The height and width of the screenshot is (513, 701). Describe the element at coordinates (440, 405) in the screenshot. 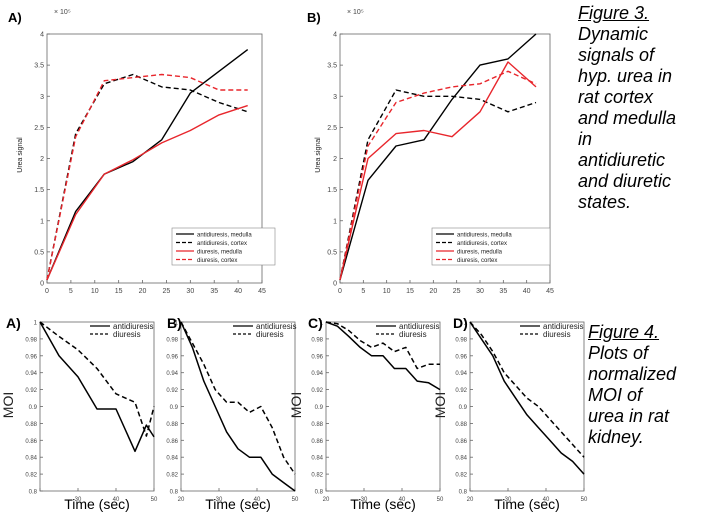

I see `y-axis-label: MOI` at that location.